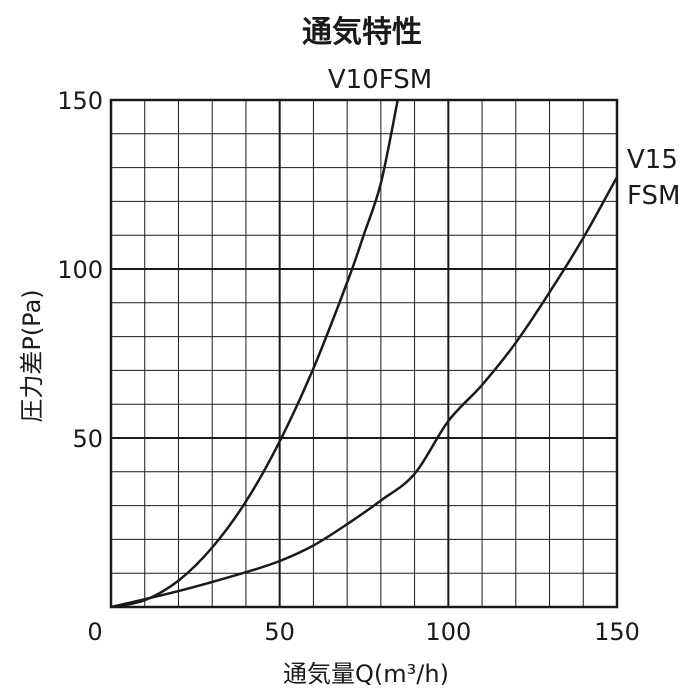 Image resolution: width=700 pixels, height=700 pixels. What do you see at coordinates (32, 355) in the screenshot?
I see `y-axis-label: 圧力差P(Pa)` at bounding box center [32, 355].